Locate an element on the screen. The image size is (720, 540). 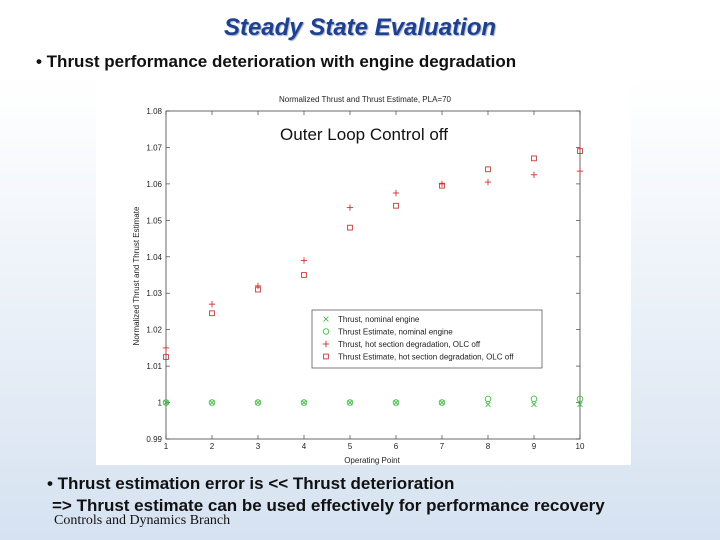
x-tick-label: 3 is located at coordinates (258, 446).